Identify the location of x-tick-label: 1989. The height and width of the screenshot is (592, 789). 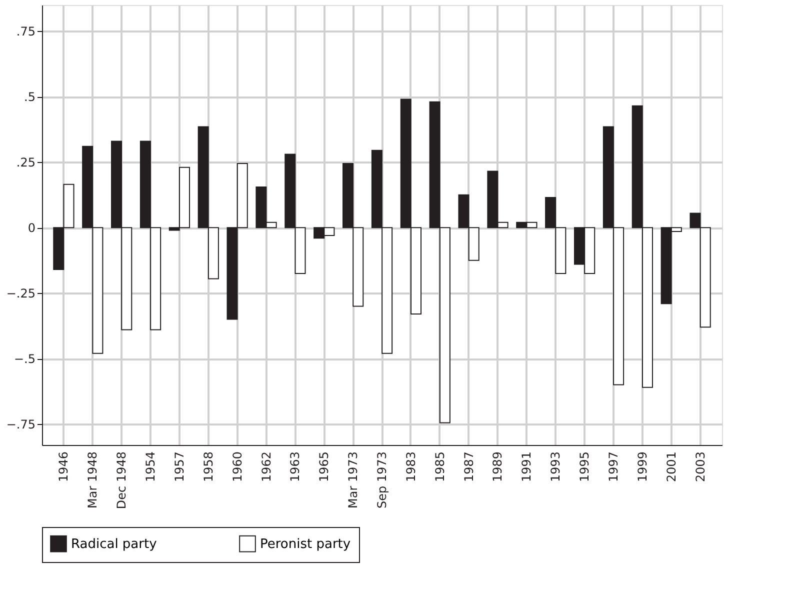
(497, 467).